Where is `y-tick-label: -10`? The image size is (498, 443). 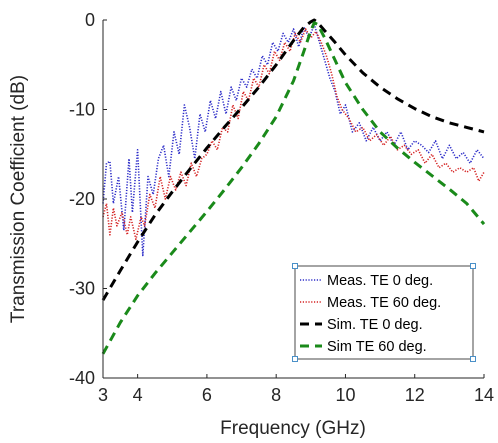 y-tick-label: -10 is located at coordinates (82, 110).